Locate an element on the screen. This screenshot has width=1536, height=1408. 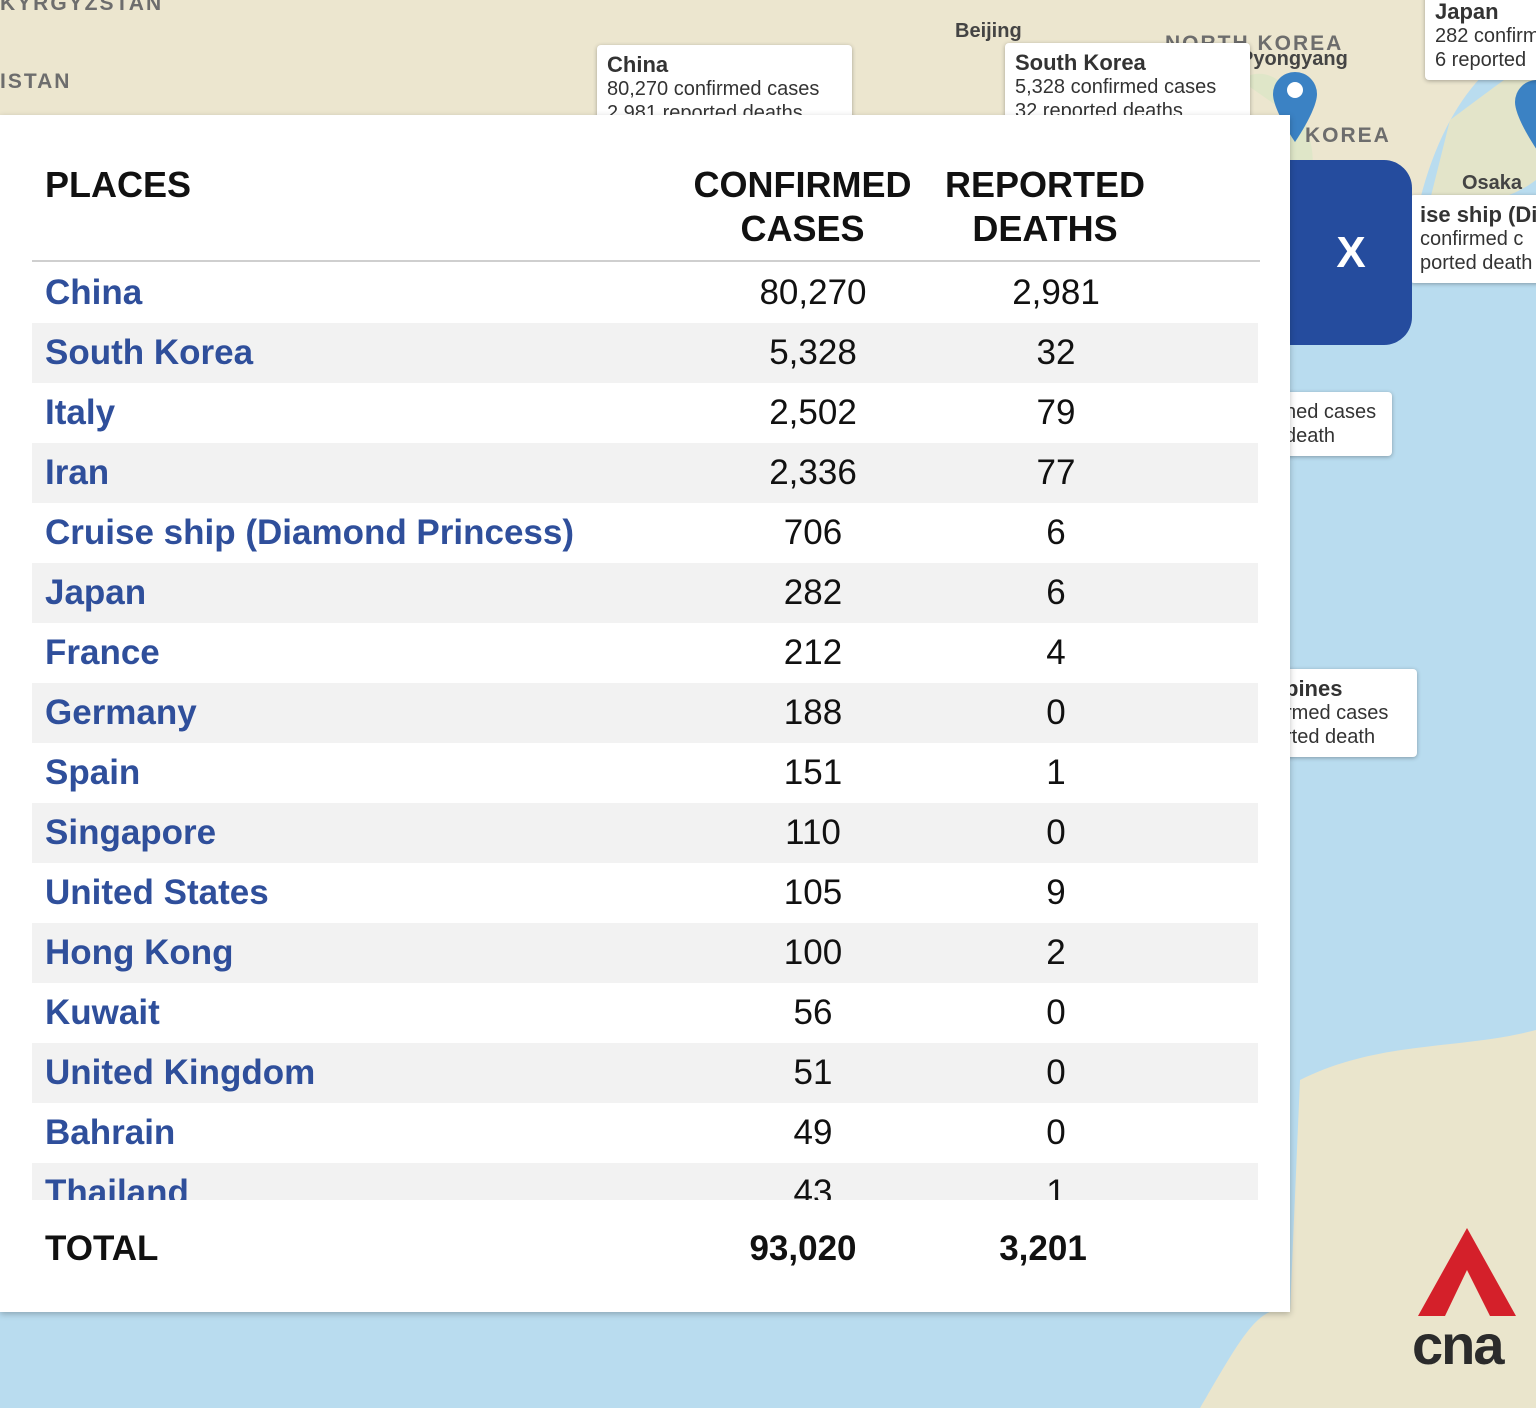
confirmed-cases: 188 is located at coordinates (813, 712).